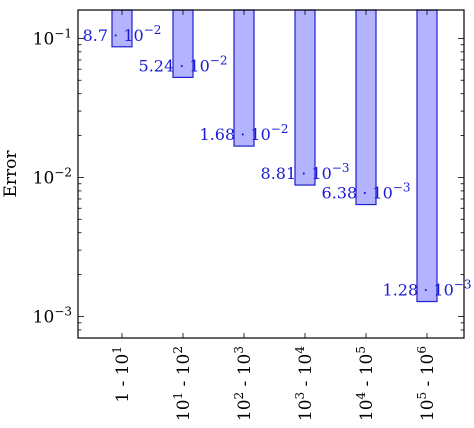  What do you see at coordinates (52, 176) in the screenshot?
I see `y-tick-label: 10⁻²` at bounding box center [52, 176].